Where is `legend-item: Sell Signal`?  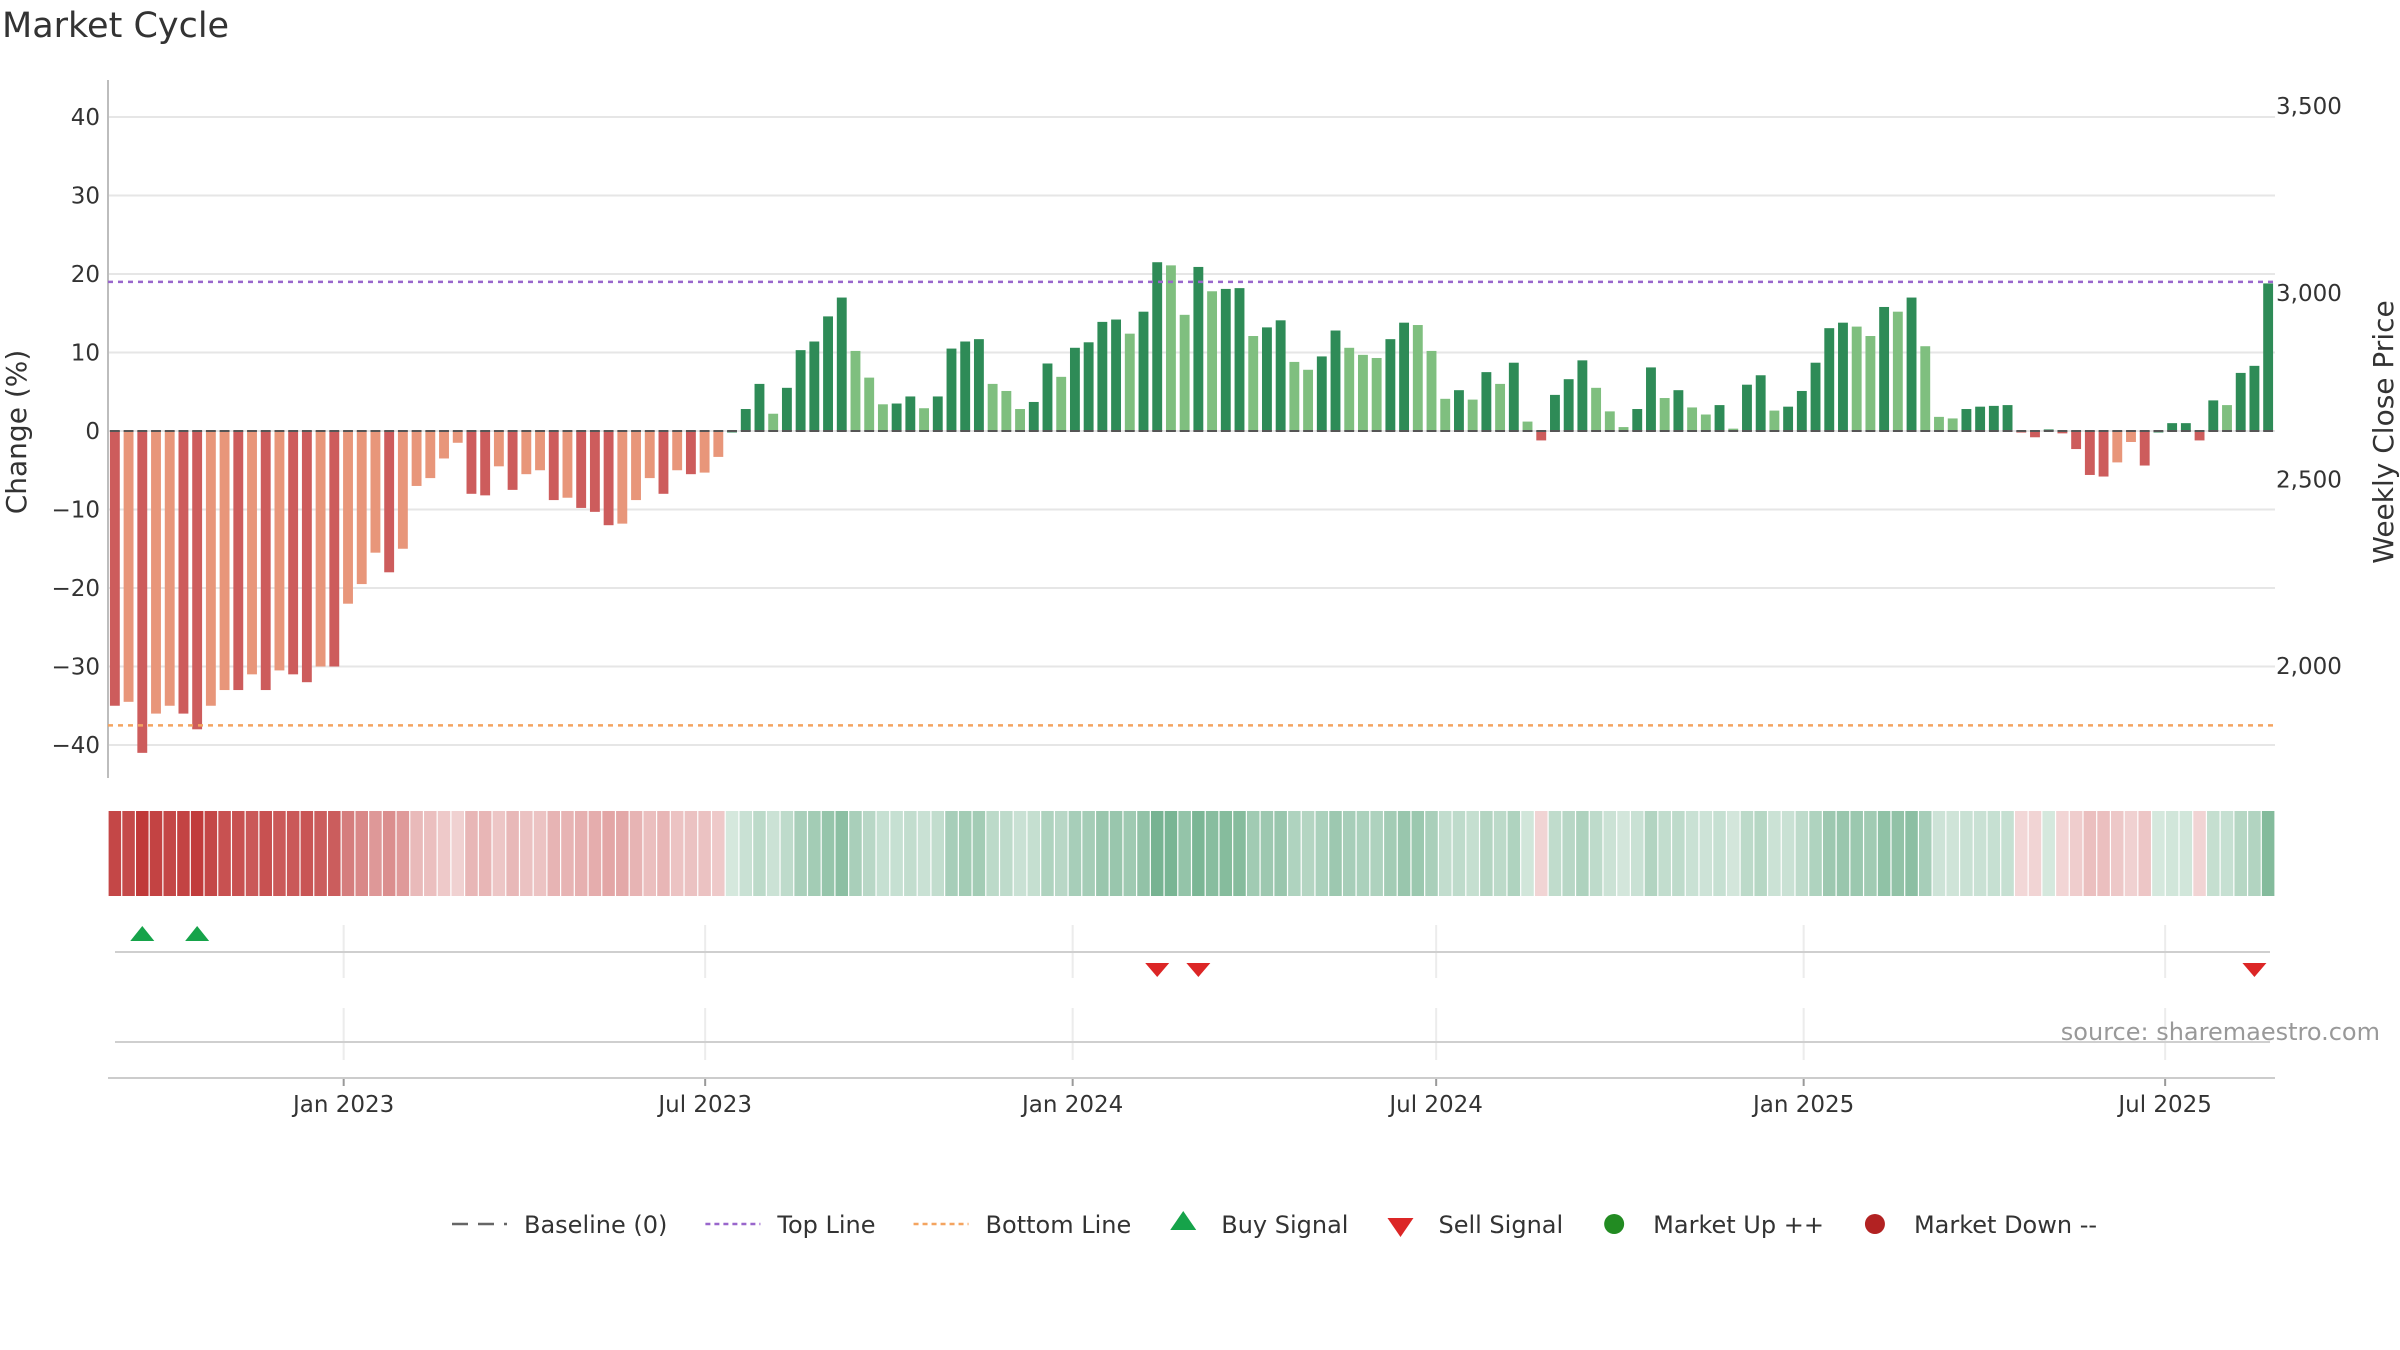
legend-item: Sell Signal is located at coordinates (1475, 1225).